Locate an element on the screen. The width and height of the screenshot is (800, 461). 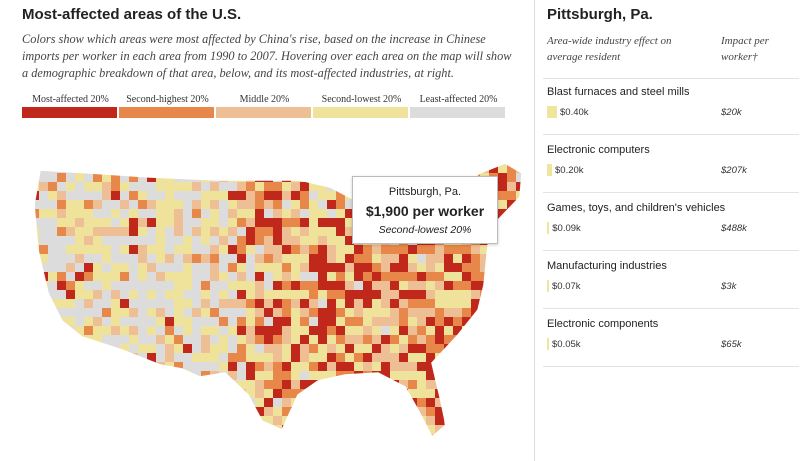
impact-value: $65k is located at coordinates (731, 344).